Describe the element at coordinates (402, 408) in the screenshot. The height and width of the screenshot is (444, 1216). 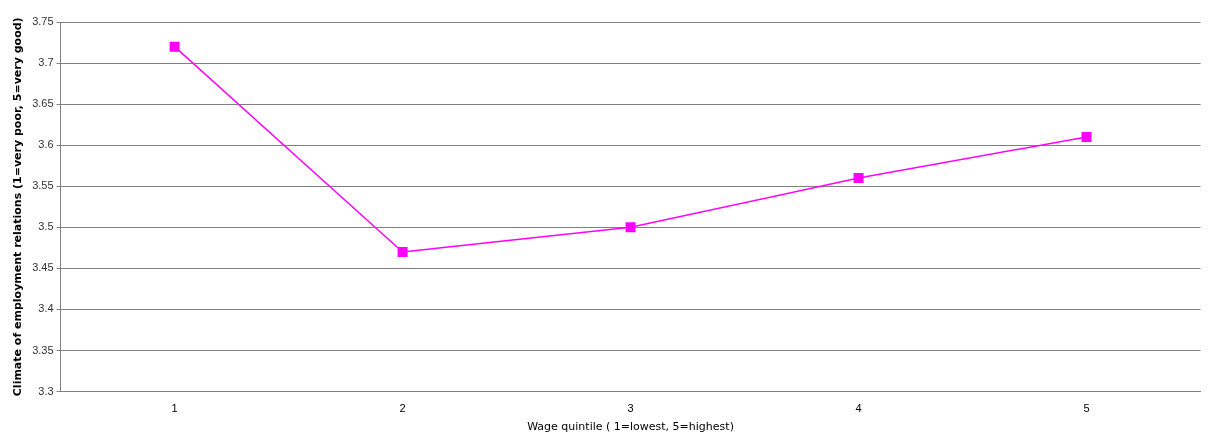
I see `x-tick-label: 2` at that location.